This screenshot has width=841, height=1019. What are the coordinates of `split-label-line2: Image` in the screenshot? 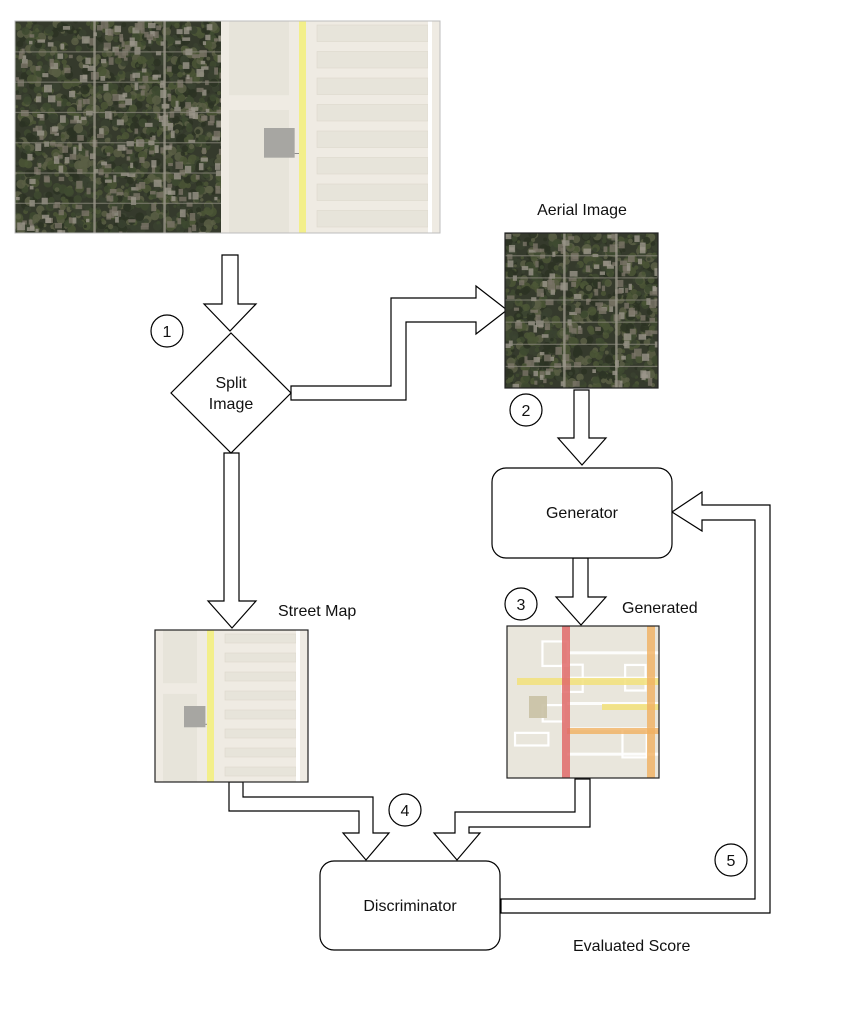 It's located at (231, 404).